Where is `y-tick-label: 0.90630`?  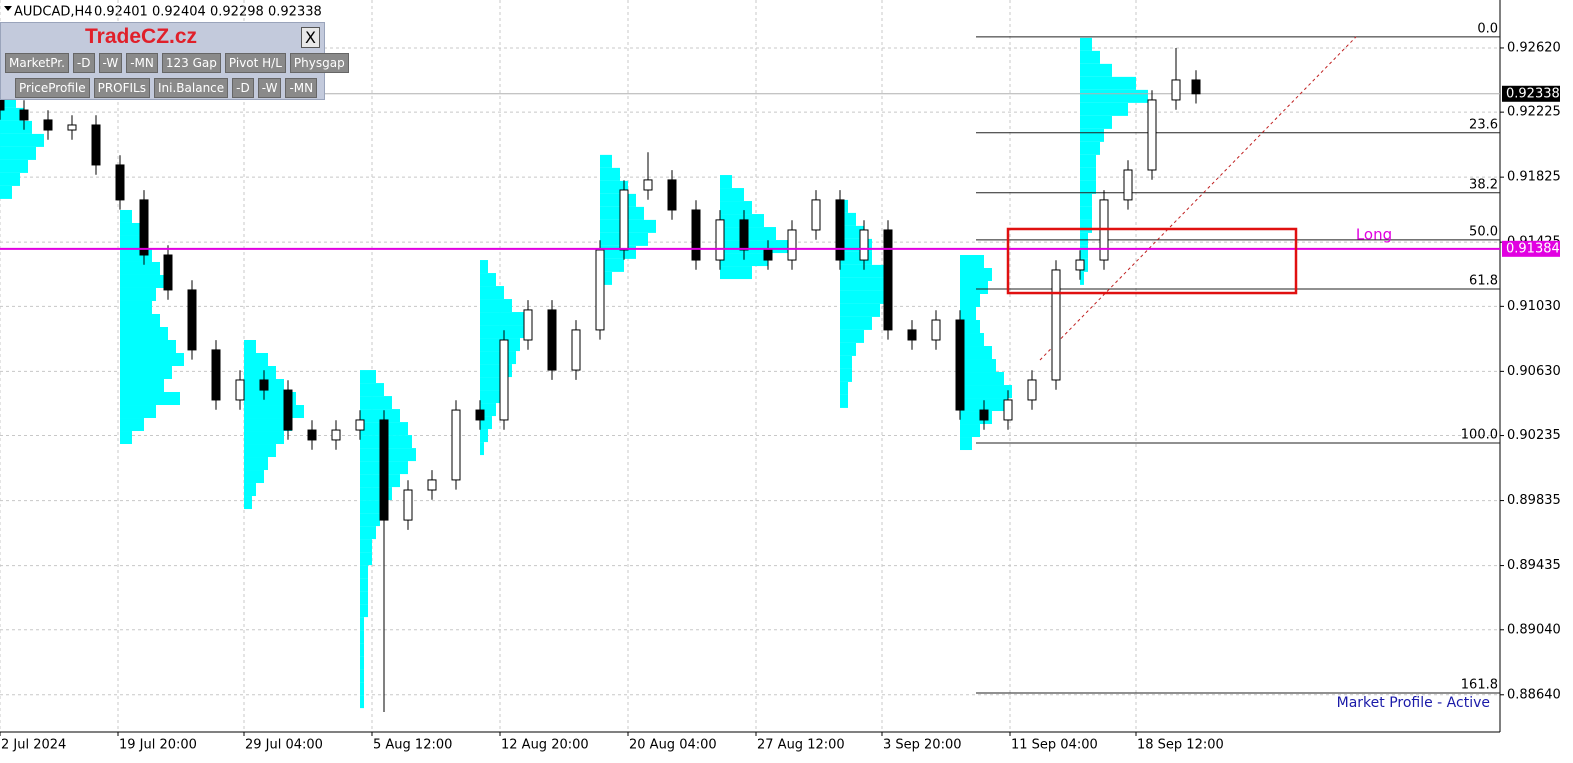
y-tick-label: 0.90630 is located at coordinates (1534, 371).